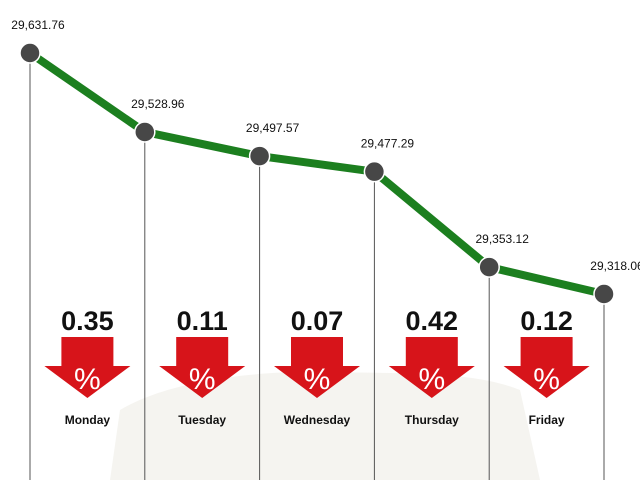 The height and width of the screenshot is (480, 640). I want to click on change-value: 0.42, so click(432, 321).